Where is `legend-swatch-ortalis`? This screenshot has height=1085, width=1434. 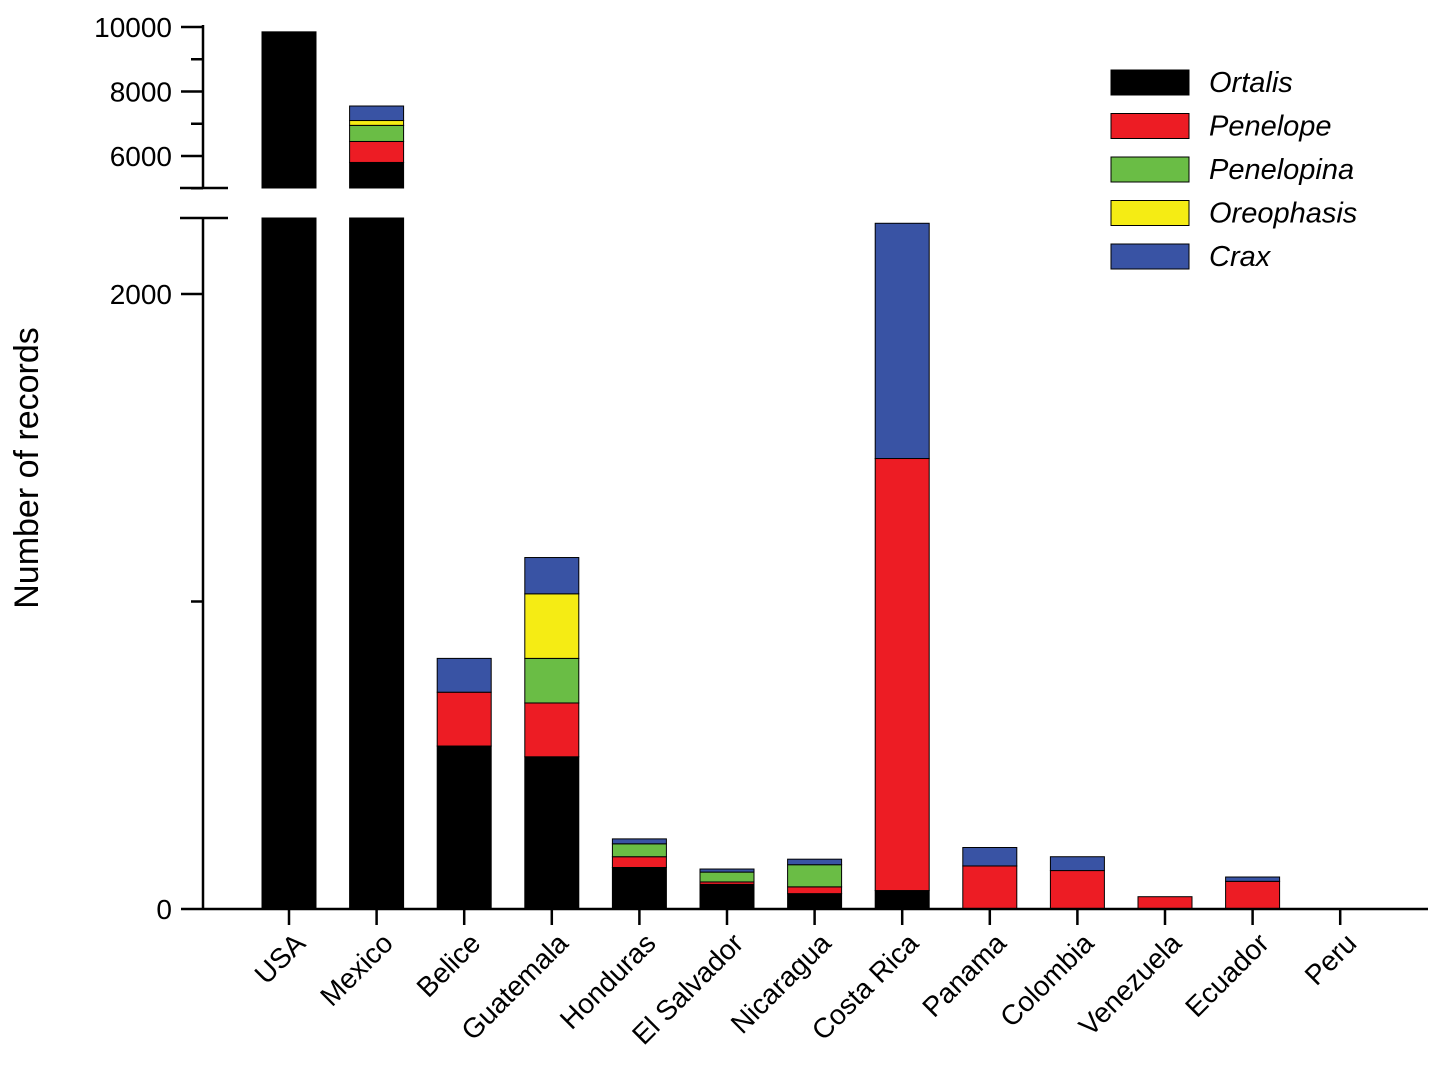
legend-swatch-ortalis is located at coordinates (1150, 82).